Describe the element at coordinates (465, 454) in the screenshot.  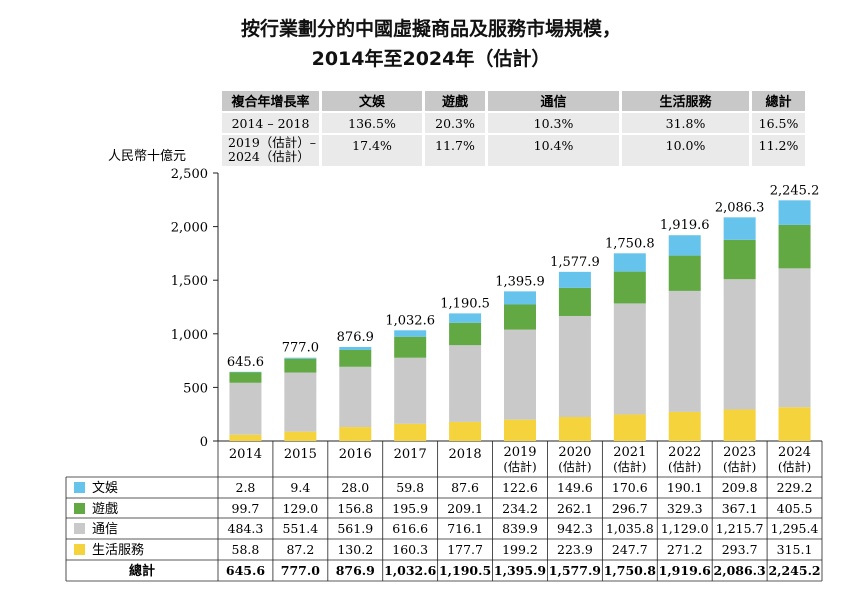
I see `x-tick-label: 2018` at that location.